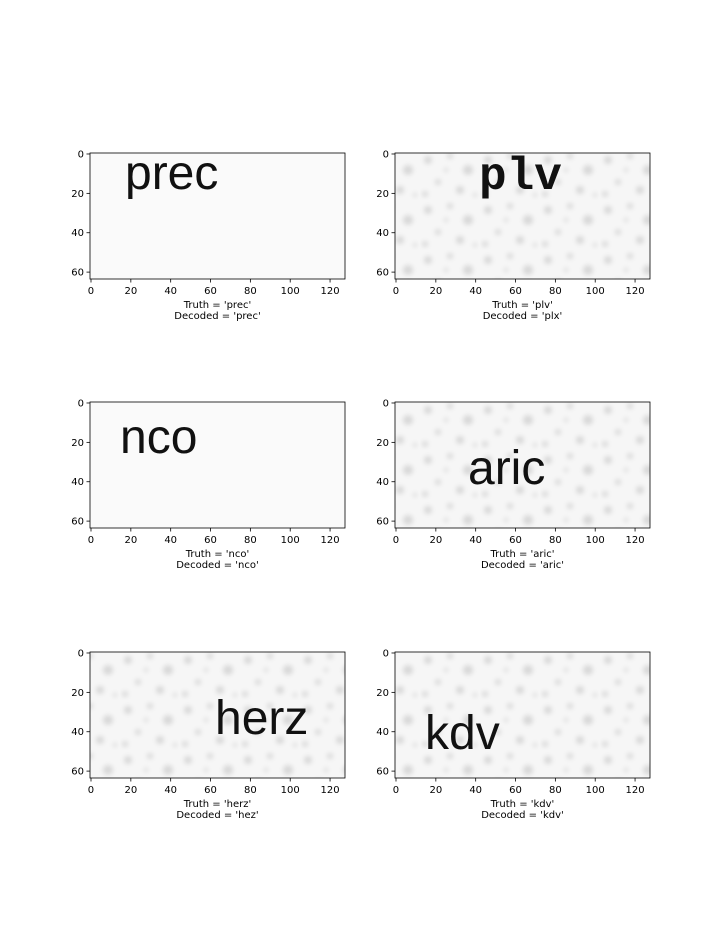 This screenshot has height=936, width=720. What do you see at coordinates (217, 804) in the screenshot?
I see `x-axis-label: Truth = 'herz'` at bounding box center [217, 804].